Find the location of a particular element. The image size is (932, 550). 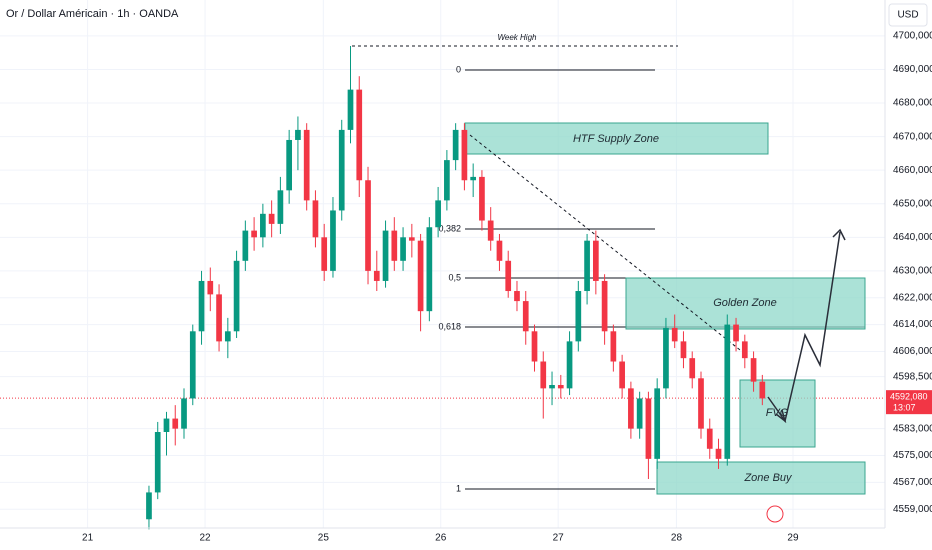

x-tick-label: 22 is located at coordinates (205, 538).